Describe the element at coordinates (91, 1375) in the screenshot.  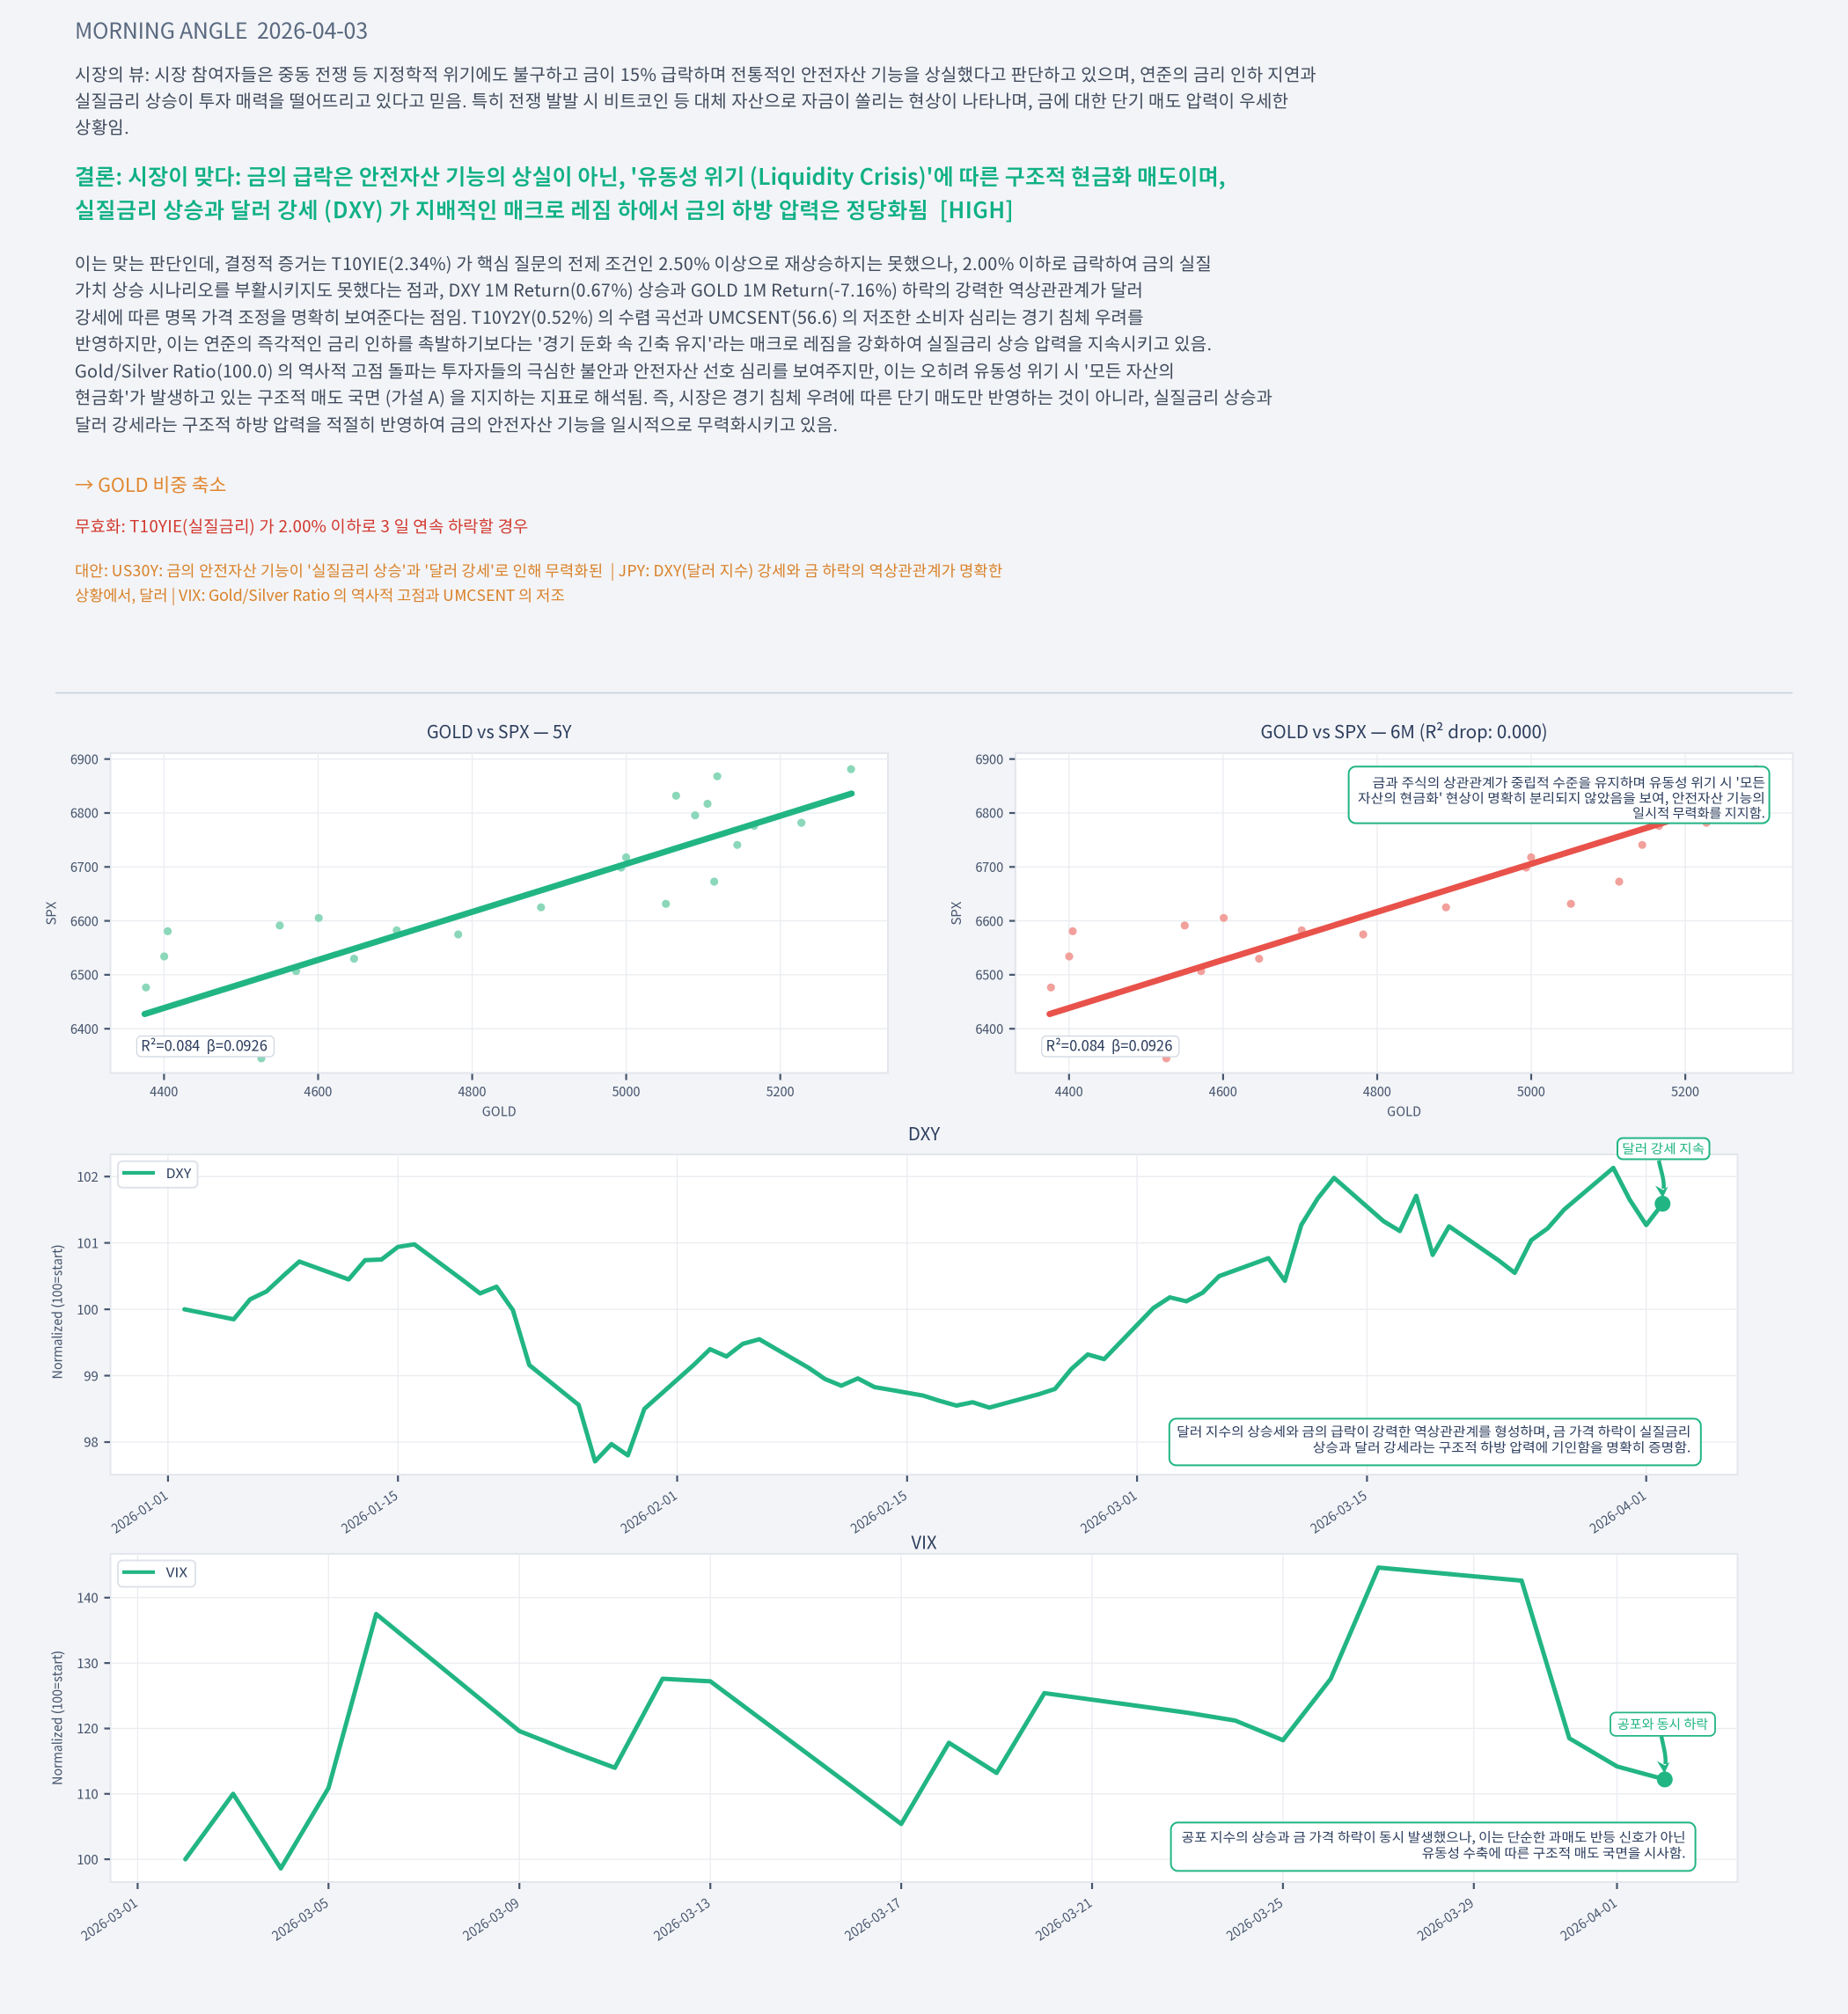
I see `svg-text: 99` at that location.